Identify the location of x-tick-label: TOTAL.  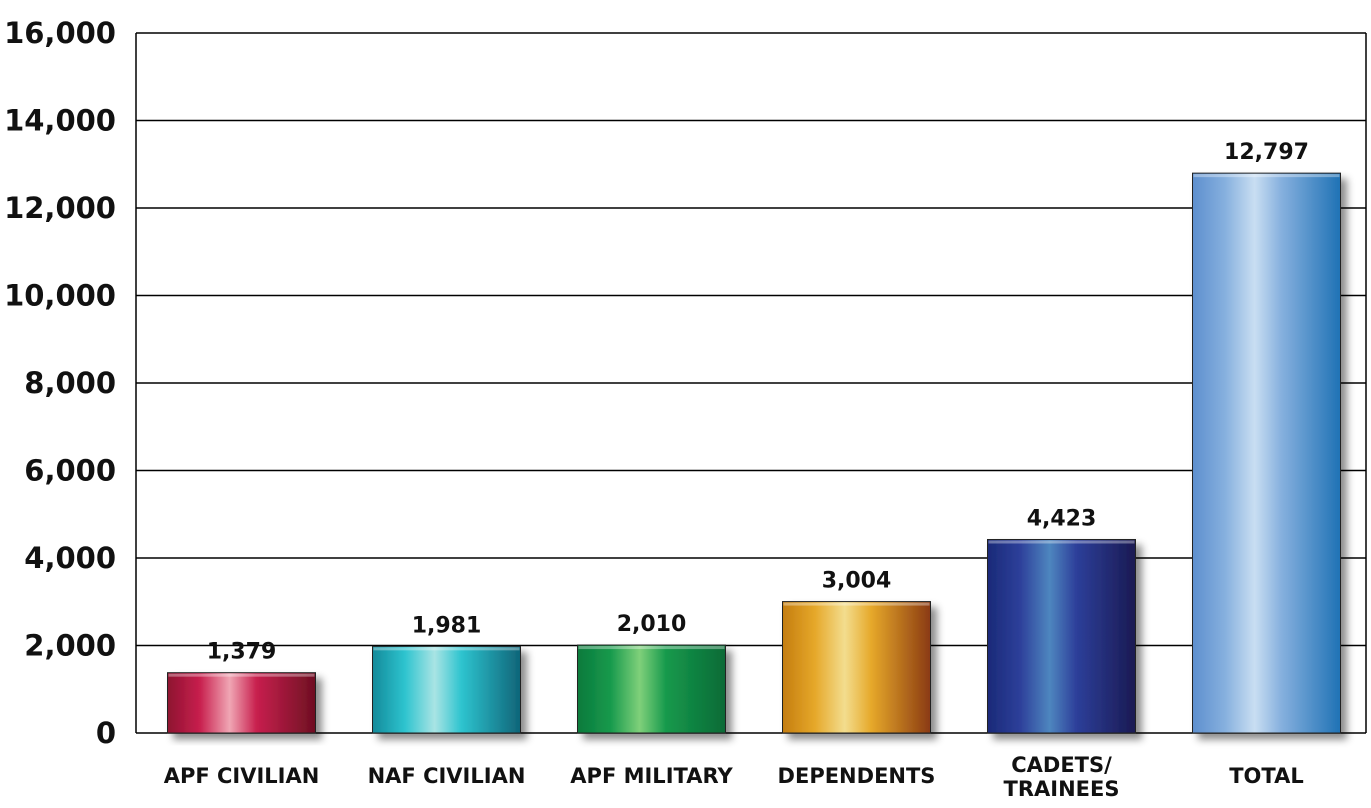
(1266, 776).